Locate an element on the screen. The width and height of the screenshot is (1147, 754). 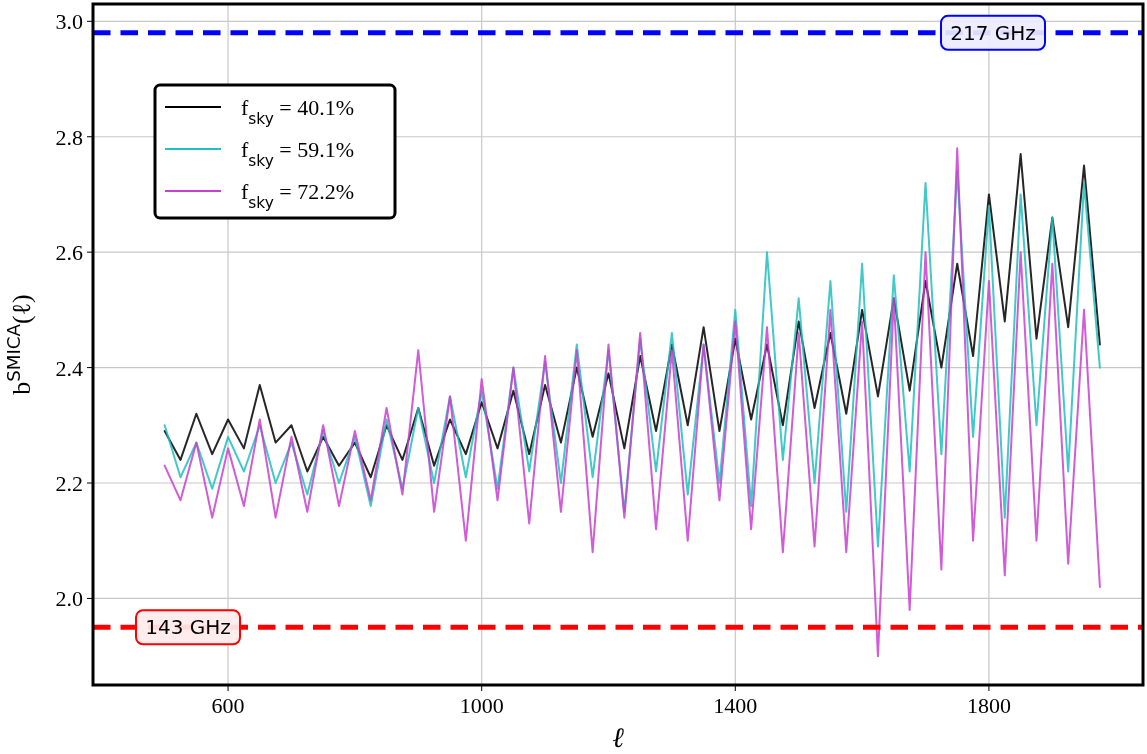
x-tick-label: 1400 is located at coordinates (735, 705).